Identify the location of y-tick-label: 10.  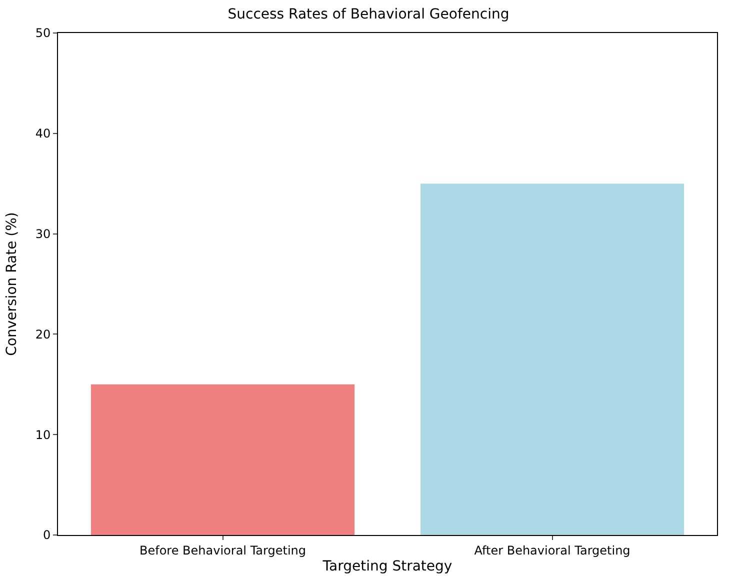
(43, 435).